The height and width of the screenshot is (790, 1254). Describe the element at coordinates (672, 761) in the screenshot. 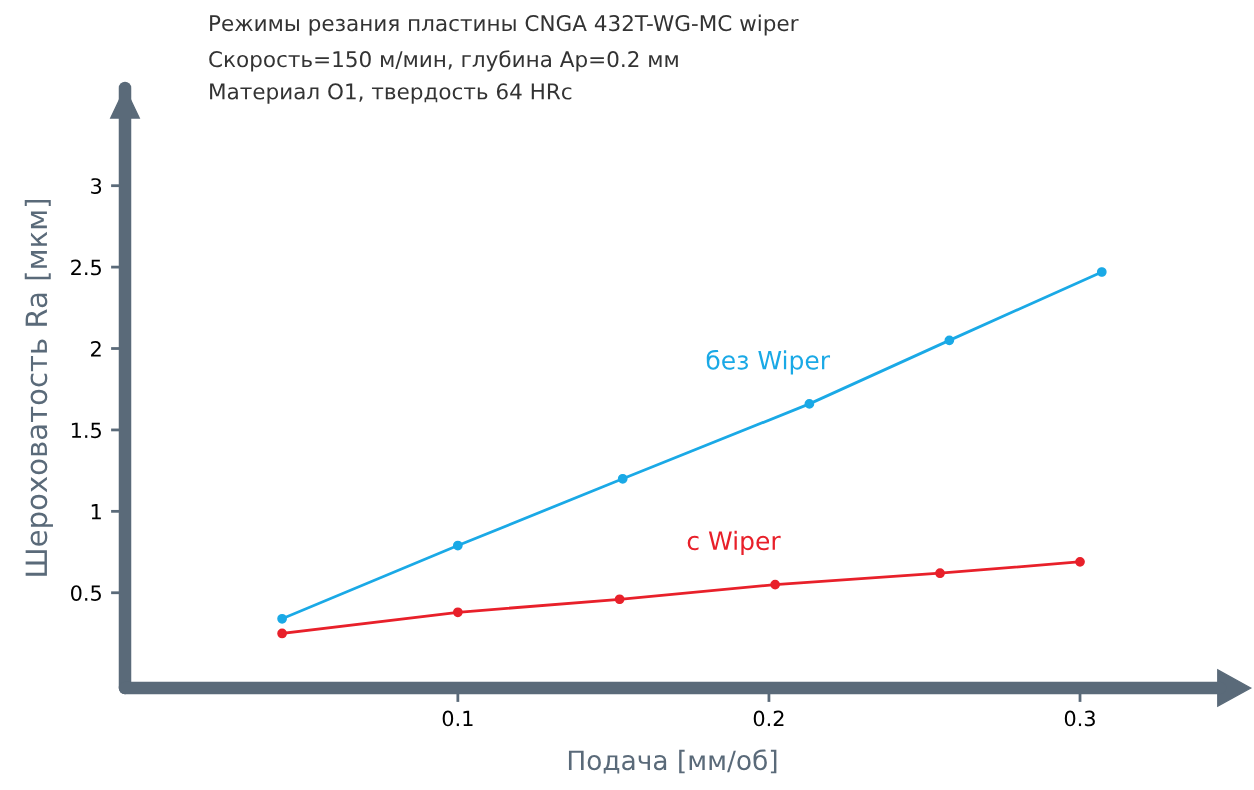

I see `x-axis-title: Подача [мм/об]` at that location.